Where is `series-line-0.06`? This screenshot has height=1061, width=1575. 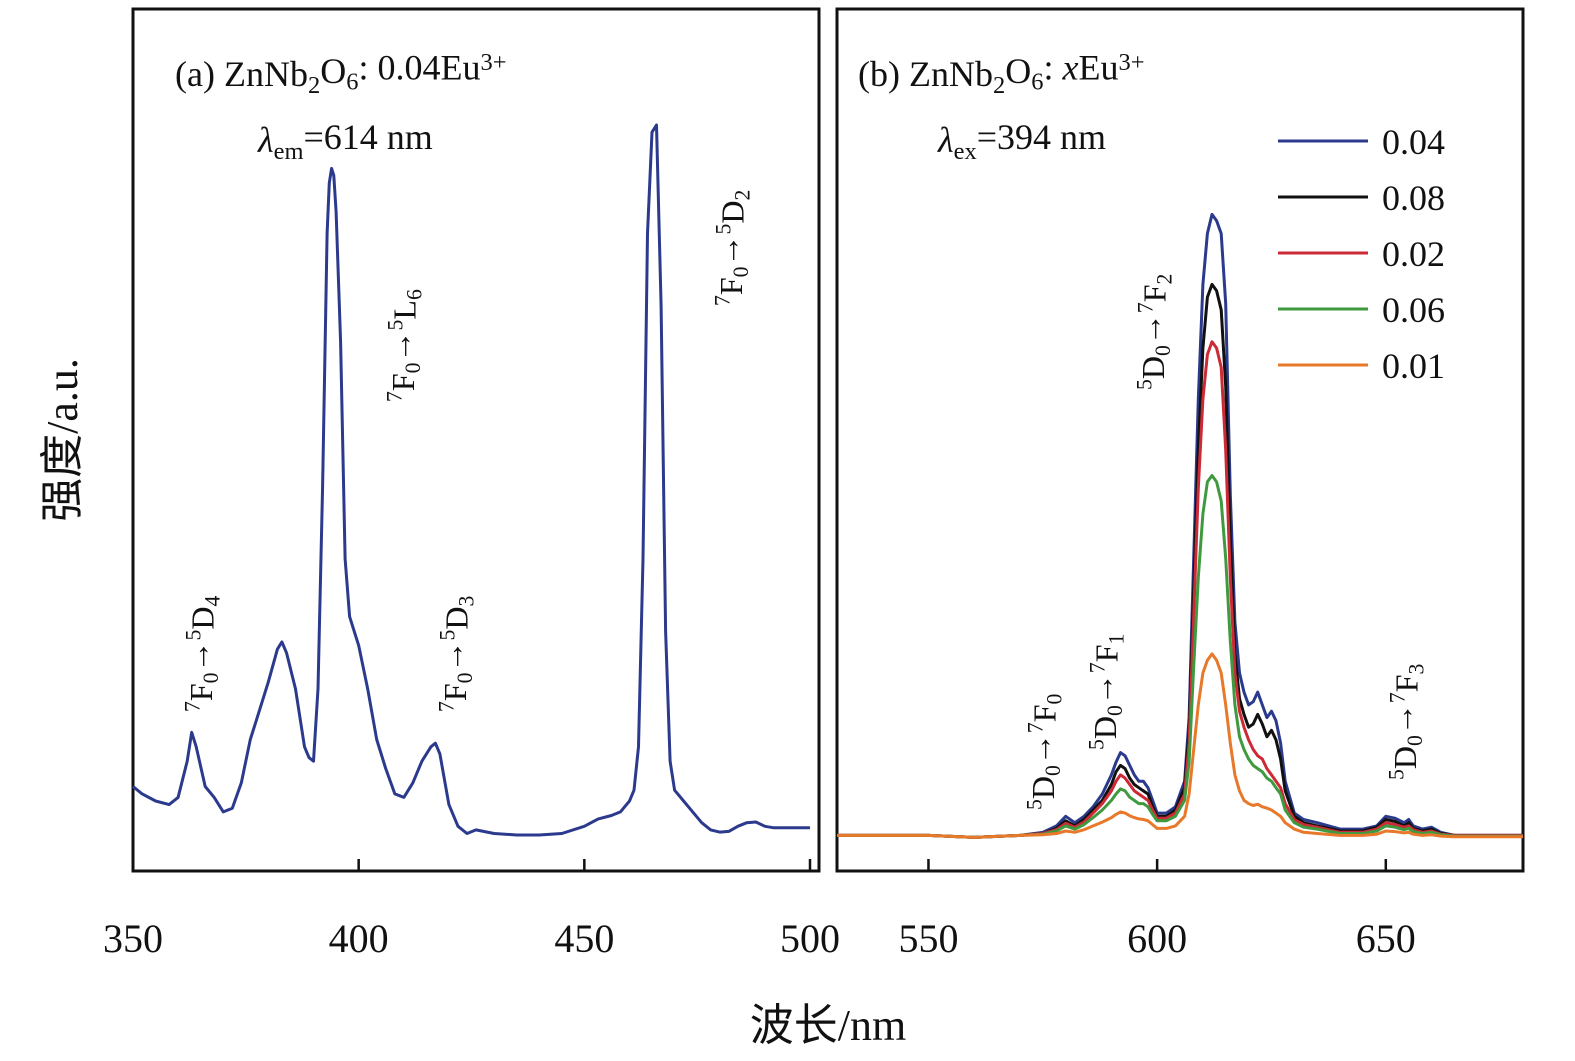
series-line-0.06 is located at coordinates (1180, 656).